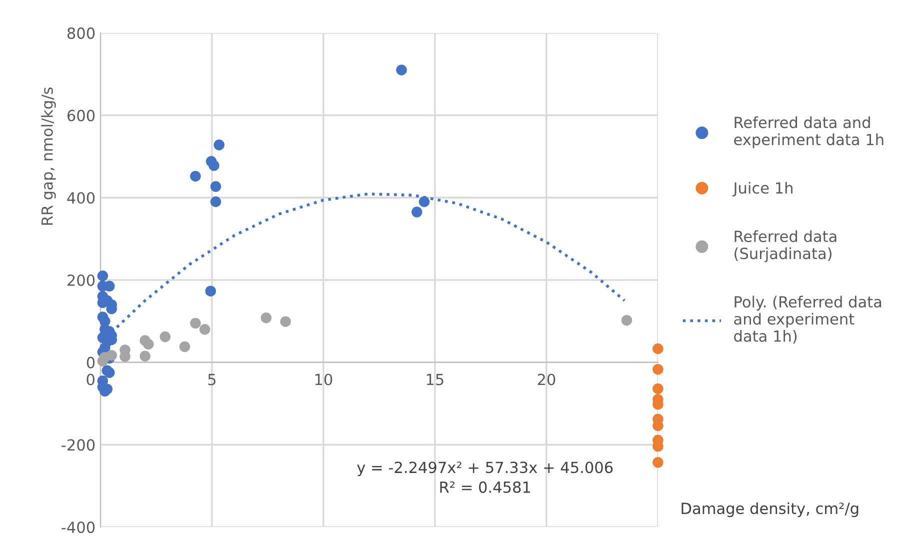  Describe the element at coordinates (323, 380) in the screenshot. I see `x-tick-label: 10` at that location.